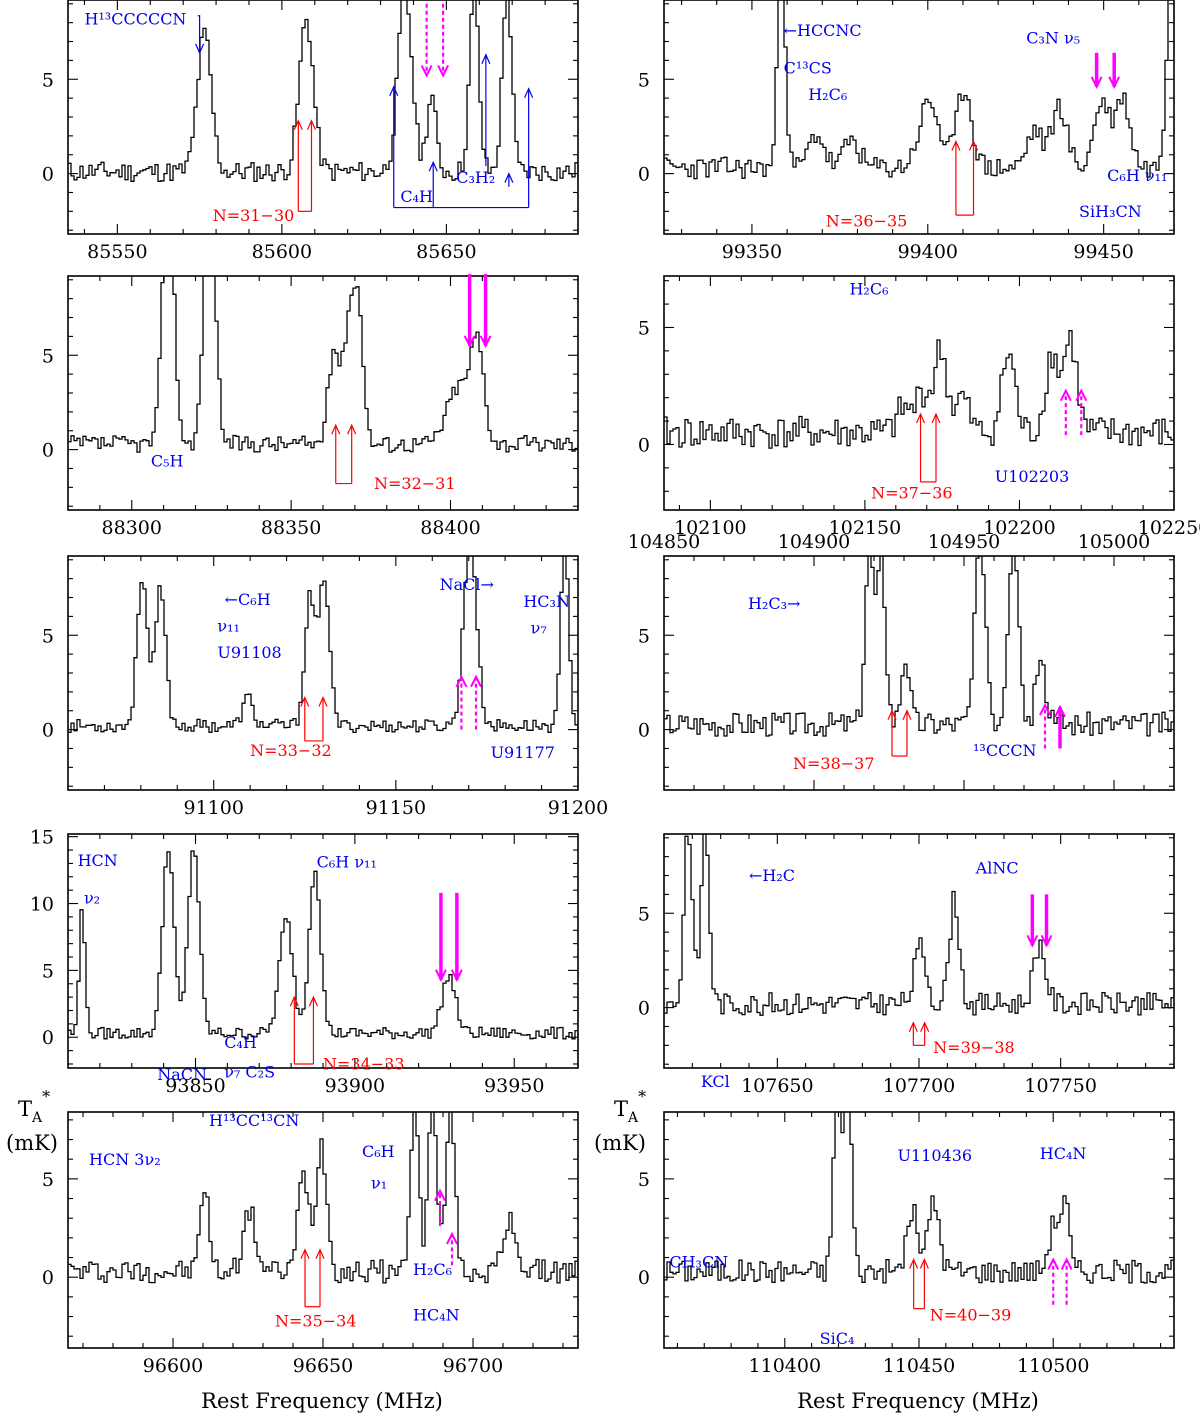  What do you see at coordinates (316, 1320) in the screenshot?
I see `line-label: N=35−34` at bounding box center [316, 1320].